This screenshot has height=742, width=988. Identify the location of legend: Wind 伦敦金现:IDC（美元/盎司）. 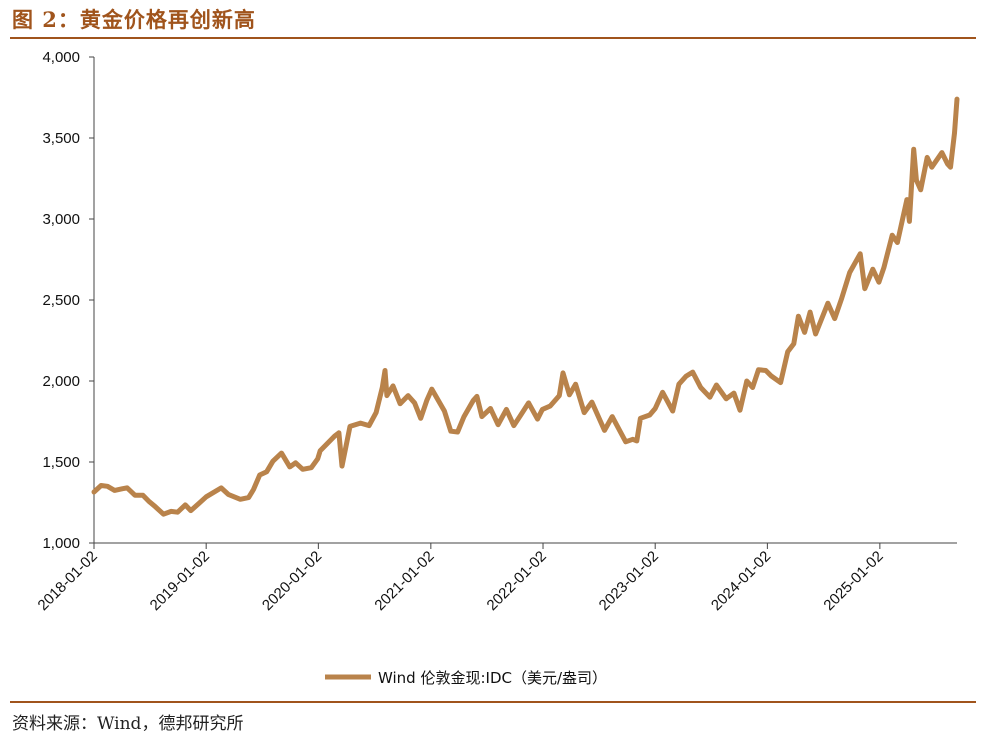
(466, 678).